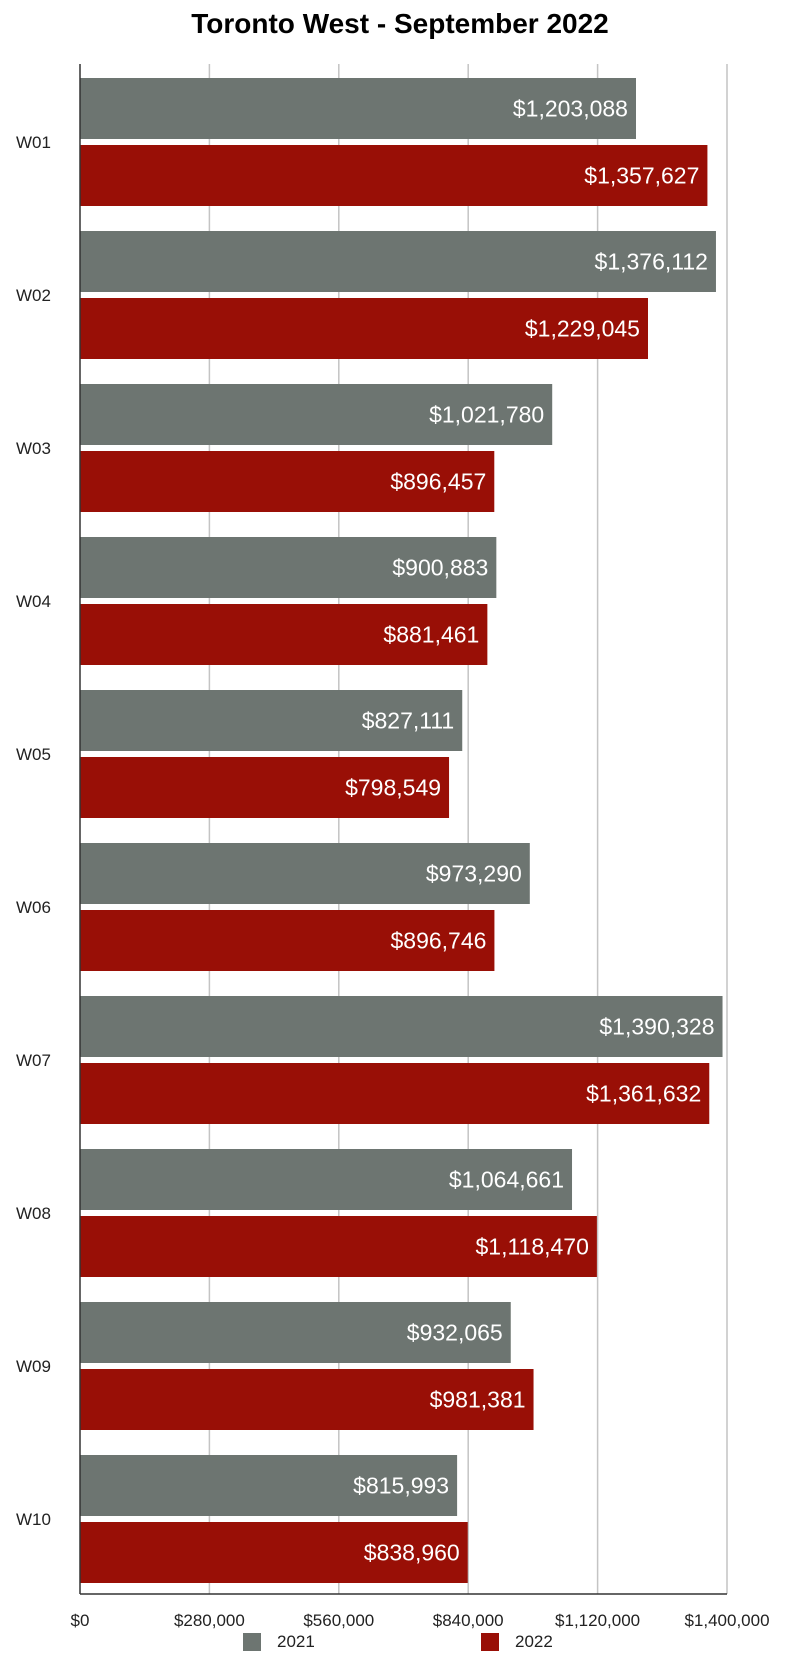  What do you see at coordinates (468, 1620) in the screenshot?
I see `x-tick-label: $840,000` at bounding box center [468, 1620].